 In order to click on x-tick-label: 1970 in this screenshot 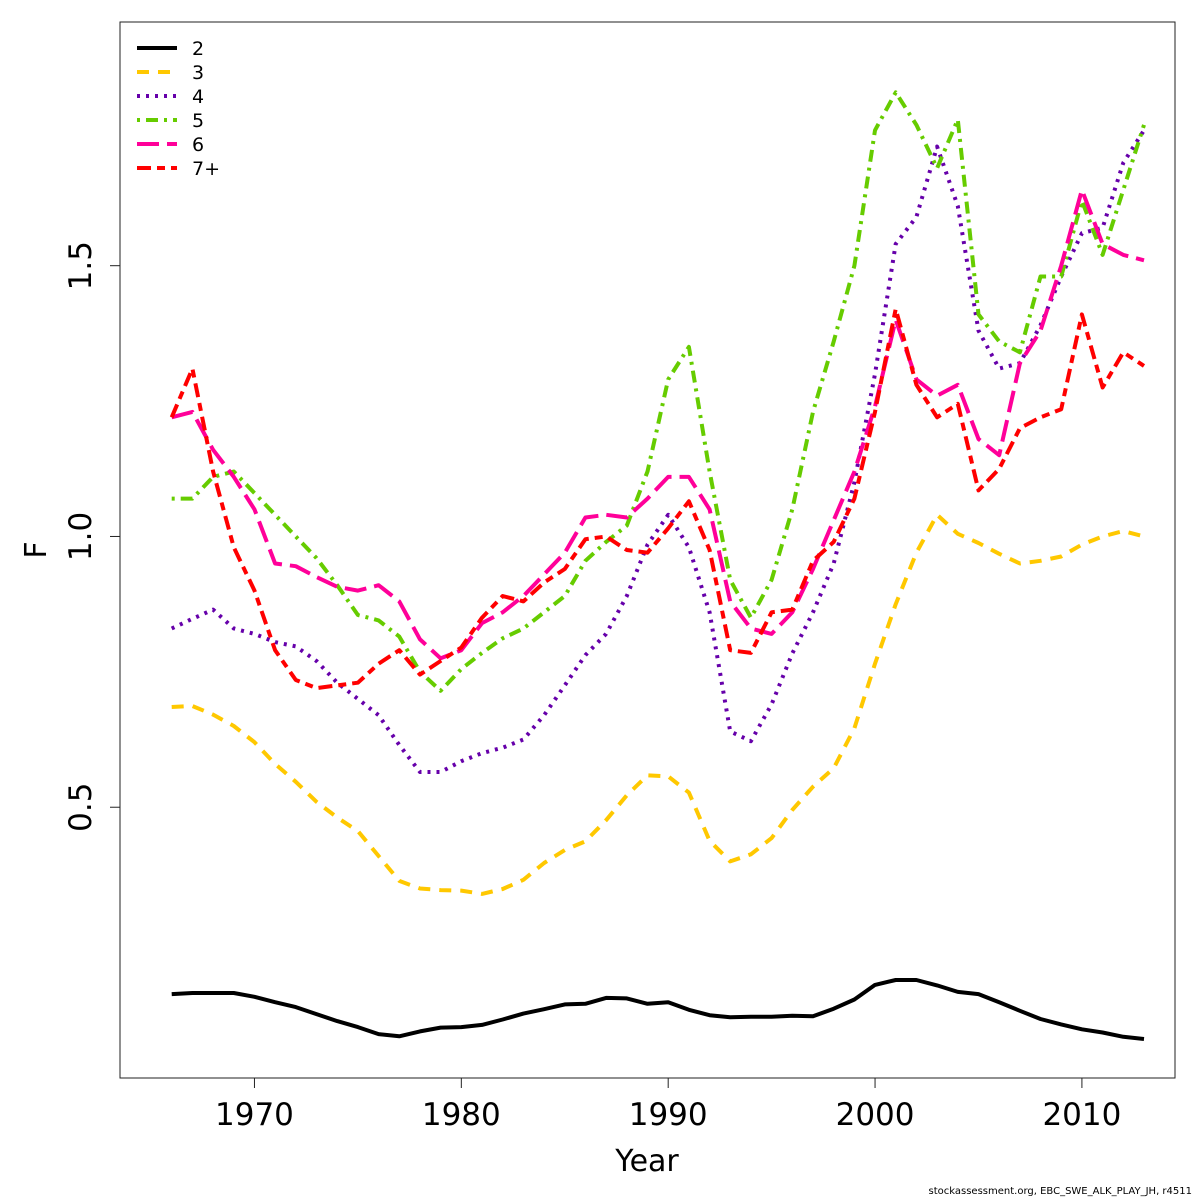, I will do `click(254, 1115)`.